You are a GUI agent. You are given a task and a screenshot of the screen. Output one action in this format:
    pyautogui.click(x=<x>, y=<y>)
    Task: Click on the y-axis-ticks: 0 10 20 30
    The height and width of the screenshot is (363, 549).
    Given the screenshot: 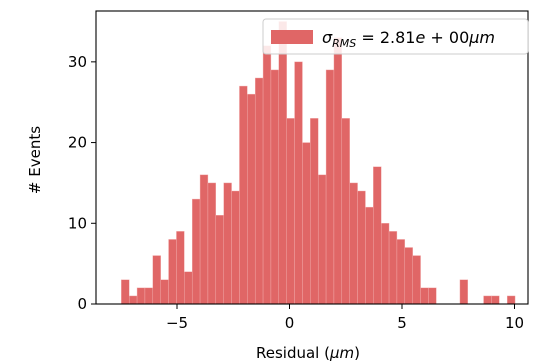 What is the action you would take?
    pyautogui.click(x=82, y=183)
    